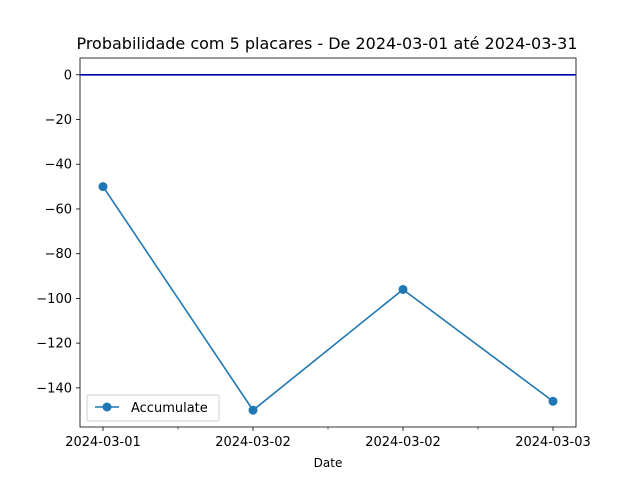 The image size is (640, 480). I want to click on y-tick-label: −140, so click(54, 388).